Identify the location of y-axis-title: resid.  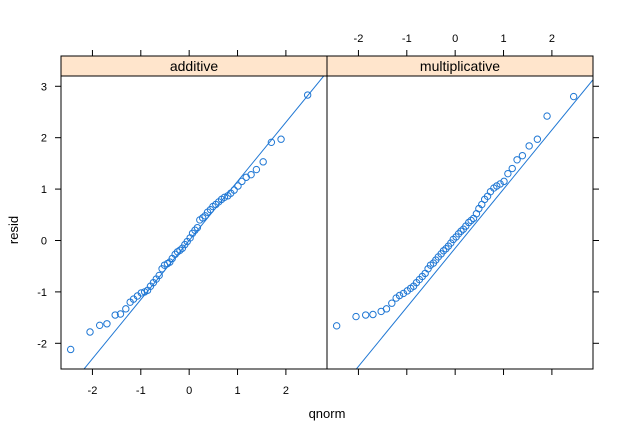
(13, 230).